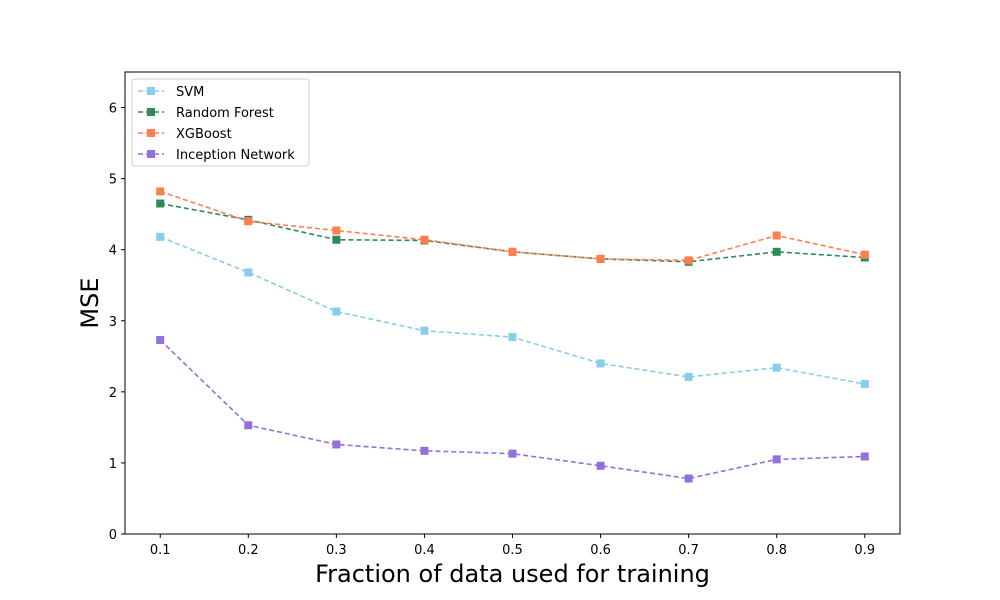 Image resolution: width=1000 pixels, height=600 pixels. Describe the element at coordinates (512, 550) in the screenshot. I see `x-tick-label: 0.5` at that location.